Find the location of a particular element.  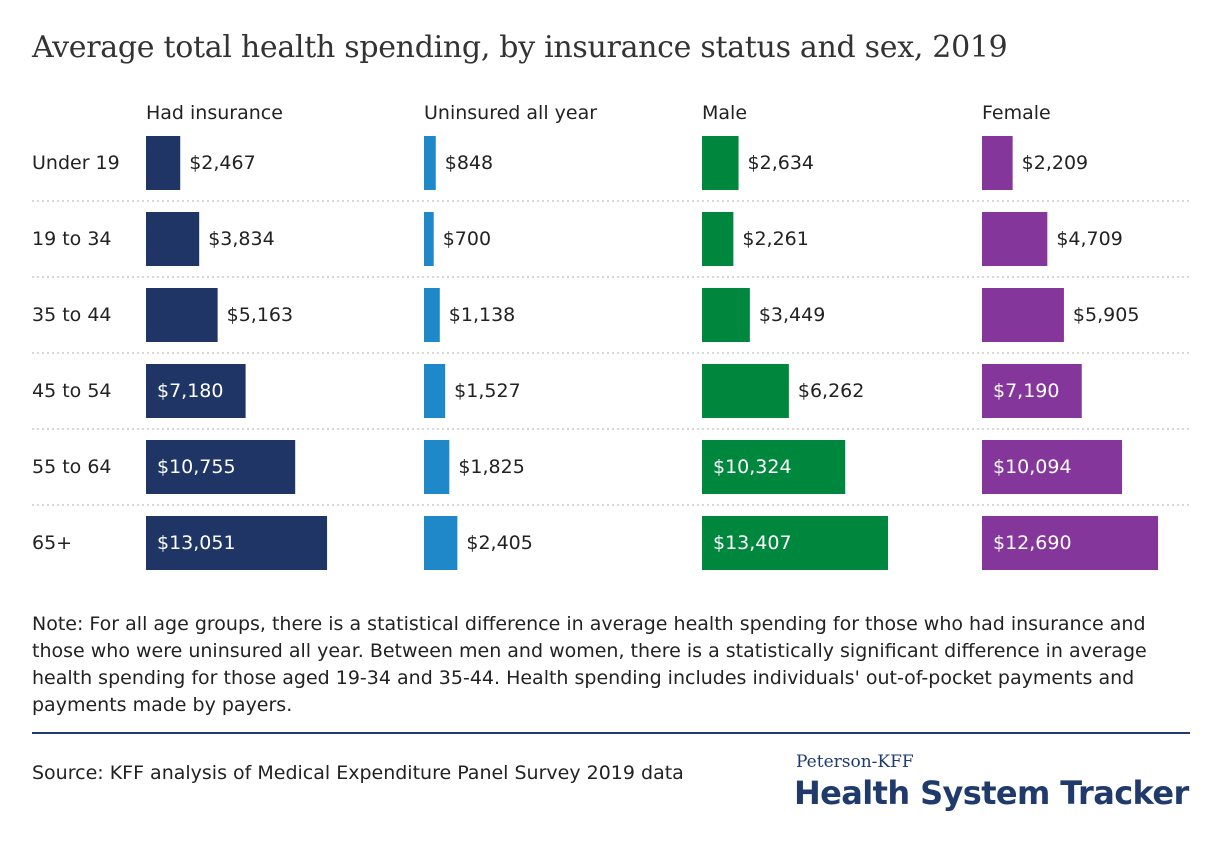

category-label: 55 to 64 is located at coordinates (72, 467).